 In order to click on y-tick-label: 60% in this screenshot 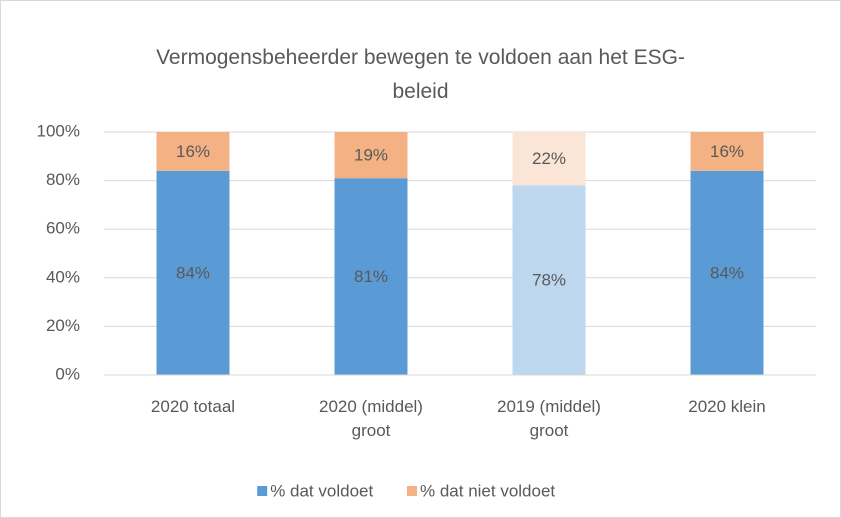, I will do `click(63, 228)`.